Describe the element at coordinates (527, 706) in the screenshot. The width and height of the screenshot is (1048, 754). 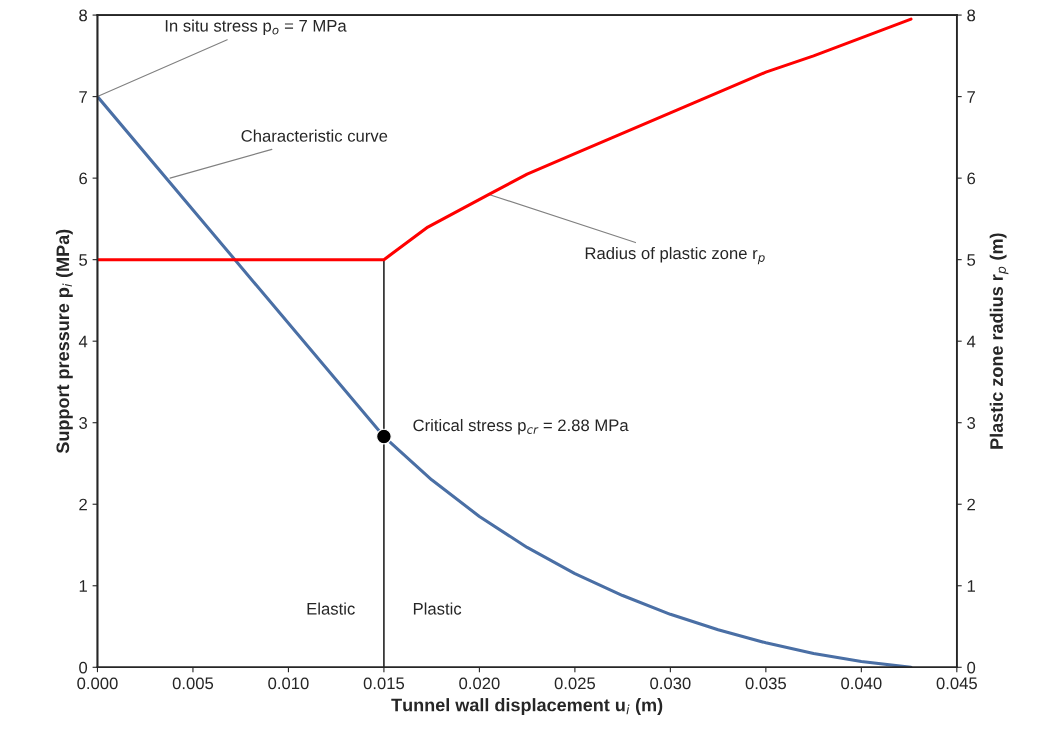
I see `x-axis-title: Tunnel wall displacement u$_{i}$ (m)` at that location.